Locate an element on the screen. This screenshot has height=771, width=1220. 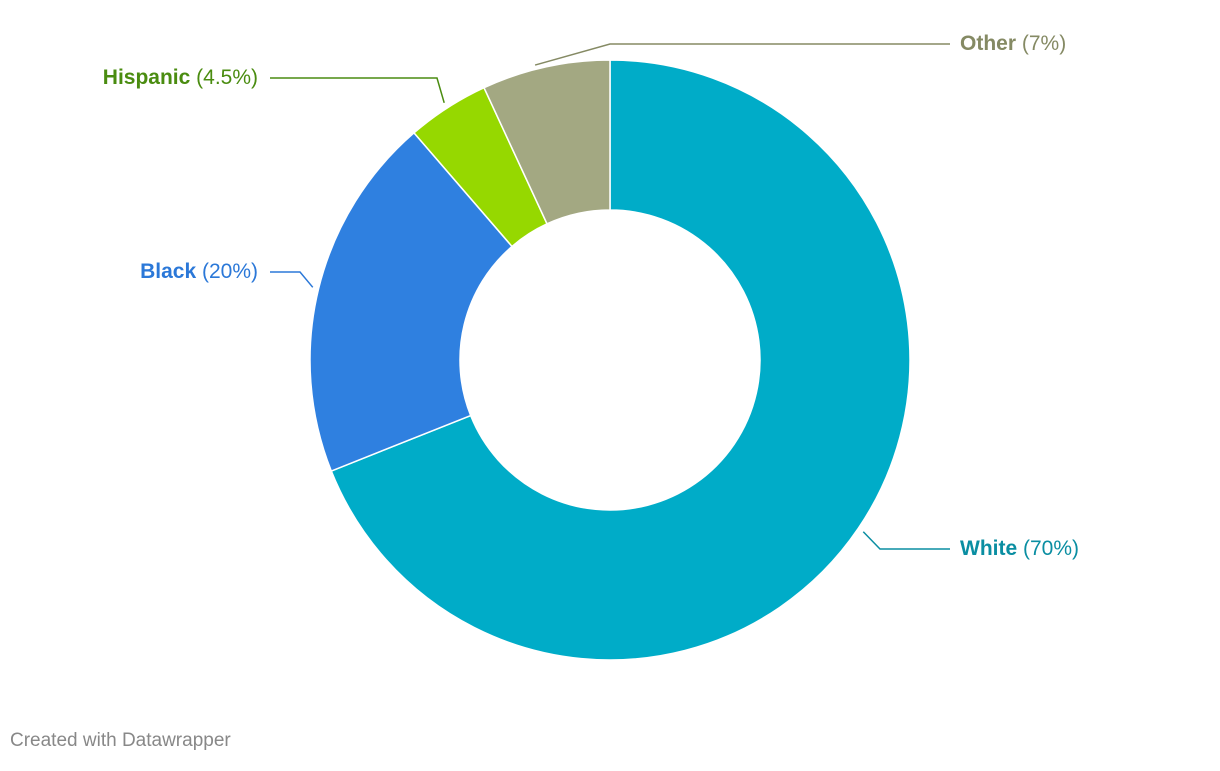
slice-other is located at coordinates (547, 142).